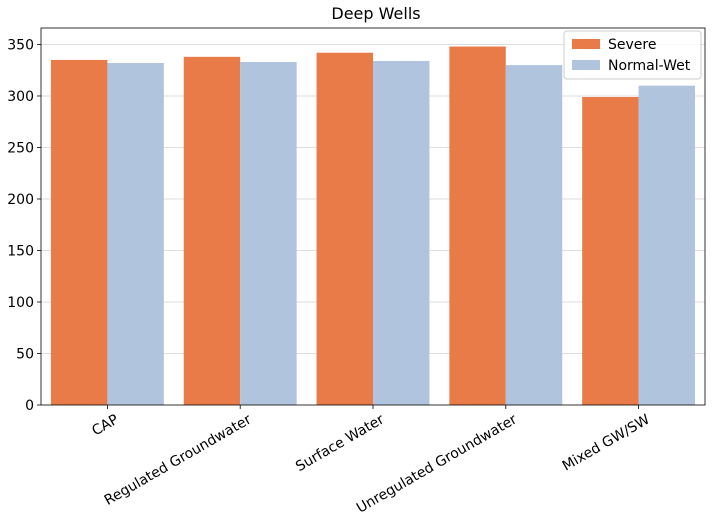  Describe the element at coordinates (632, 55) in the screenshot. I see `legend: Severe Normal-Wet` at that location.